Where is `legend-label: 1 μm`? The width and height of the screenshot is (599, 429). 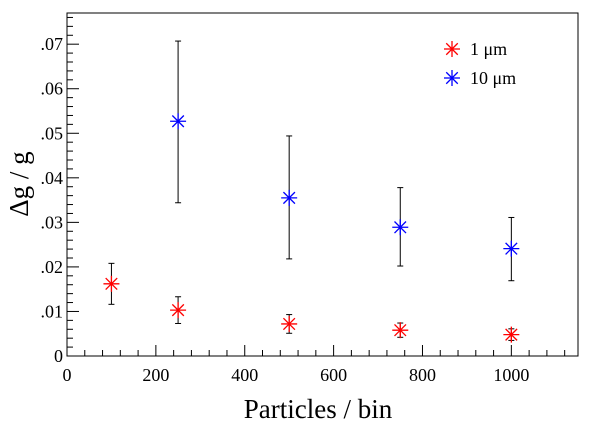
legend-label: 1 μm is located at coordinates (488, 49).